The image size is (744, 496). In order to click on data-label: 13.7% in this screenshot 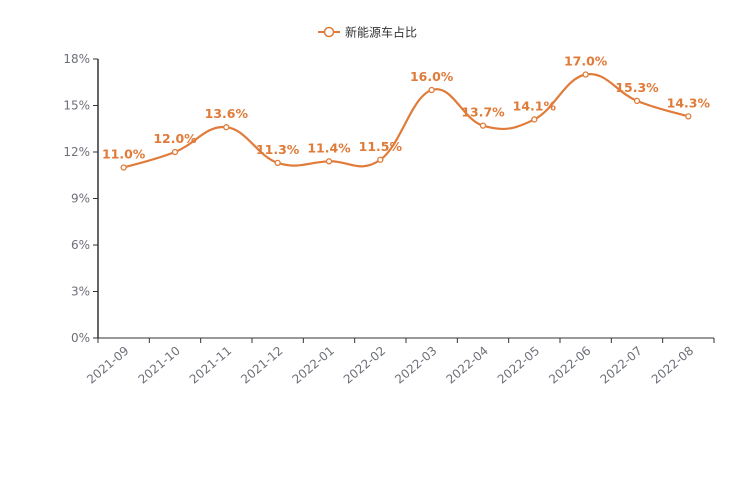, I will do `click(483, 112)`.